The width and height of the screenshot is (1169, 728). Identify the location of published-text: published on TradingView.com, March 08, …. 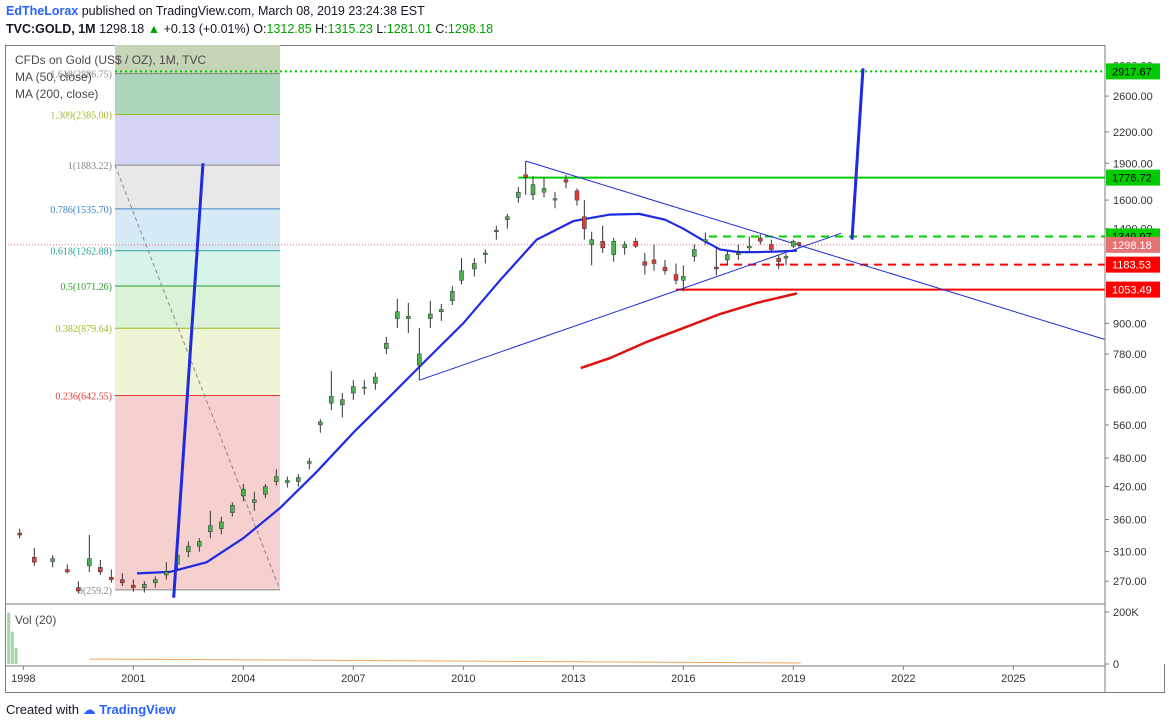
(253, 11).